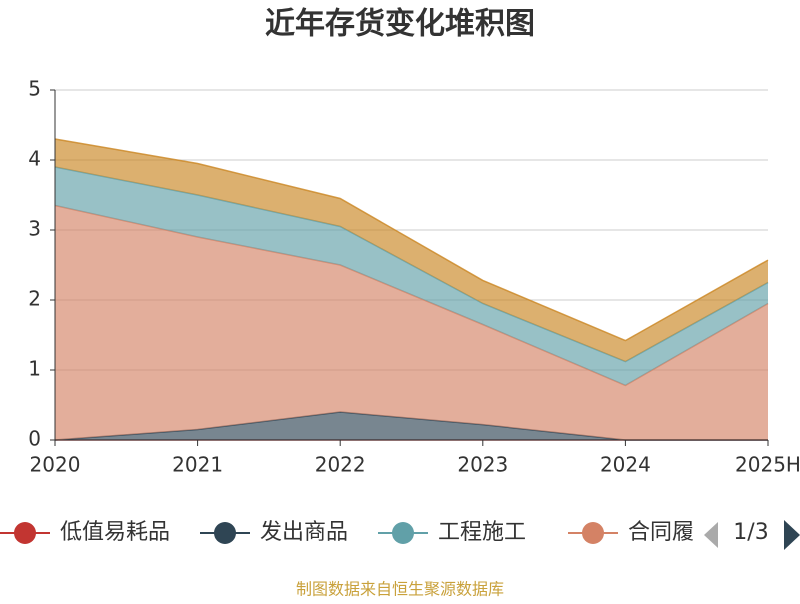 Image resolution: width=800 pixels, height=604 pixels. I want to click on legend-label: 发出商品, so click(304, 532).